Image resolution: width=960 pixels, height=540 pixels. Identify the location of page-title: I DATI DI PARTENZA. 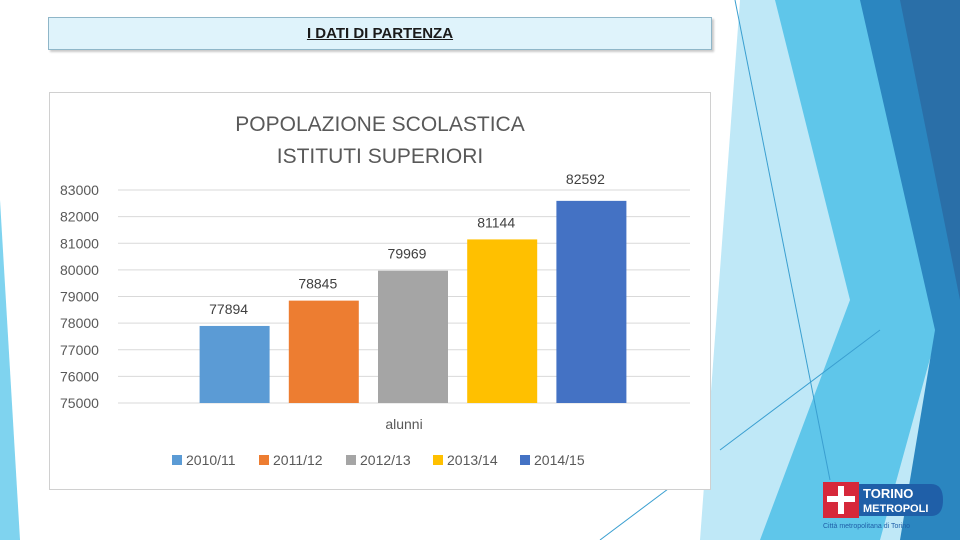
(380, 33).